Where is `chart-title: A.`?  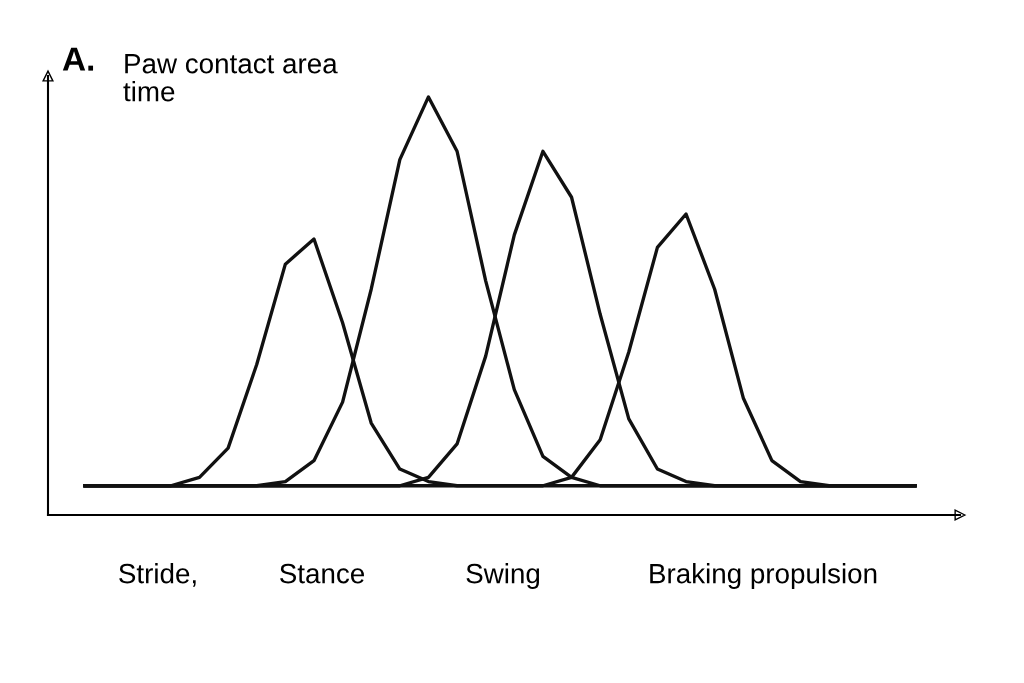
chart-title: A. is located at coordinates (78, 59).